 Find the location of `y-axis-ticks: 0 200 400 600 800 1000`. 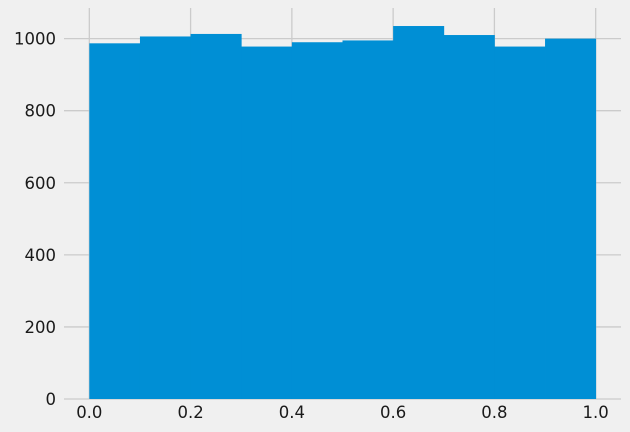

y-axis-ticks: 0 200 400 600 800 1000 is located at coordinates (35, 219).